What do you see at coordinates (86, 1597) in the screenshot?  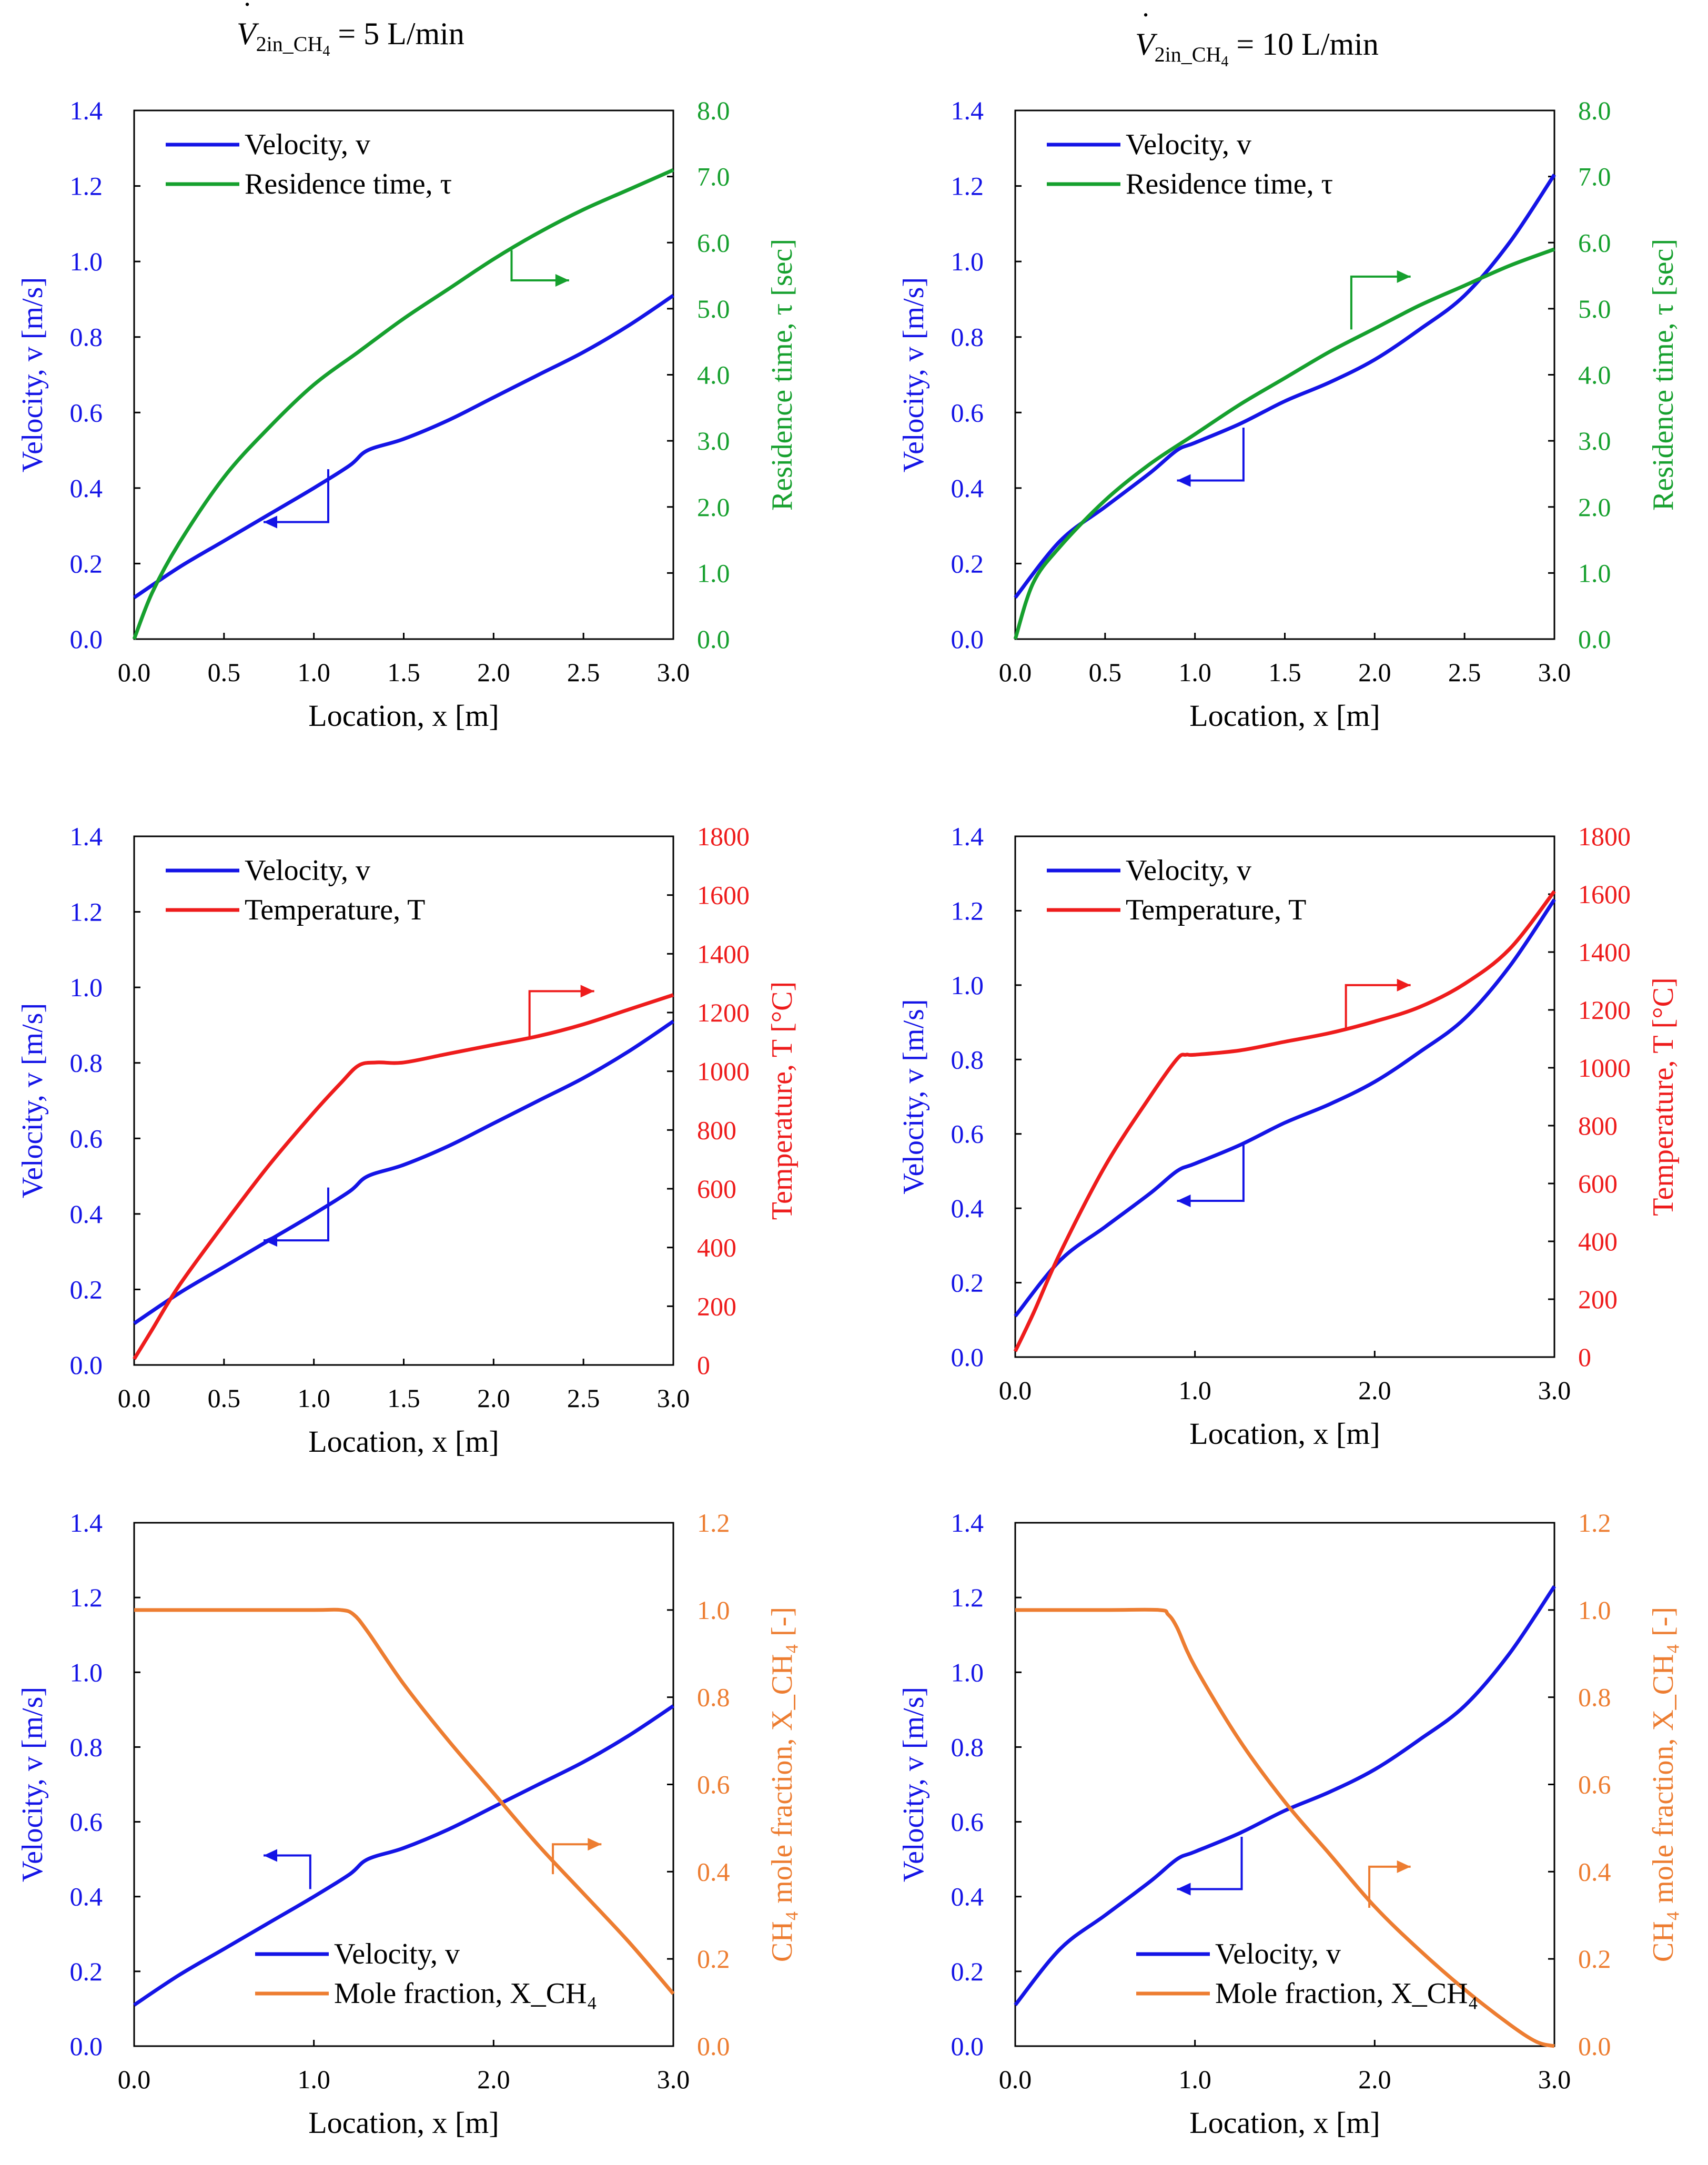 I see `y-left-tick-label: 1.2` at bounding box center [86, 1597].